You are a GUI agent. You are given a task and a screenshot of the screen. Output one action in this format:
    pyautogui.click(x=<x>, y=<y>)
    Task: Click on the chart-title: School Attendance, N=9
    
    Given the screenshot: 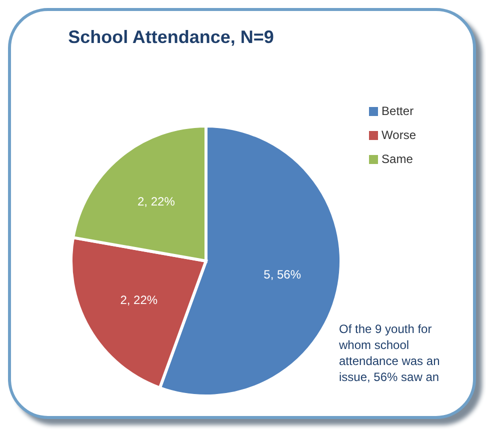 What is the action you would take?
    pyautogui.click(x=171, y=37)
    